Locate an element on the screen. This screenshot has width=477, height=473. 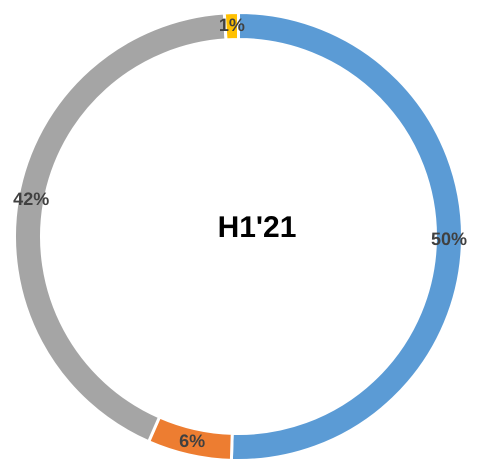
data-label: 1% is located at coordinates (231, 25).